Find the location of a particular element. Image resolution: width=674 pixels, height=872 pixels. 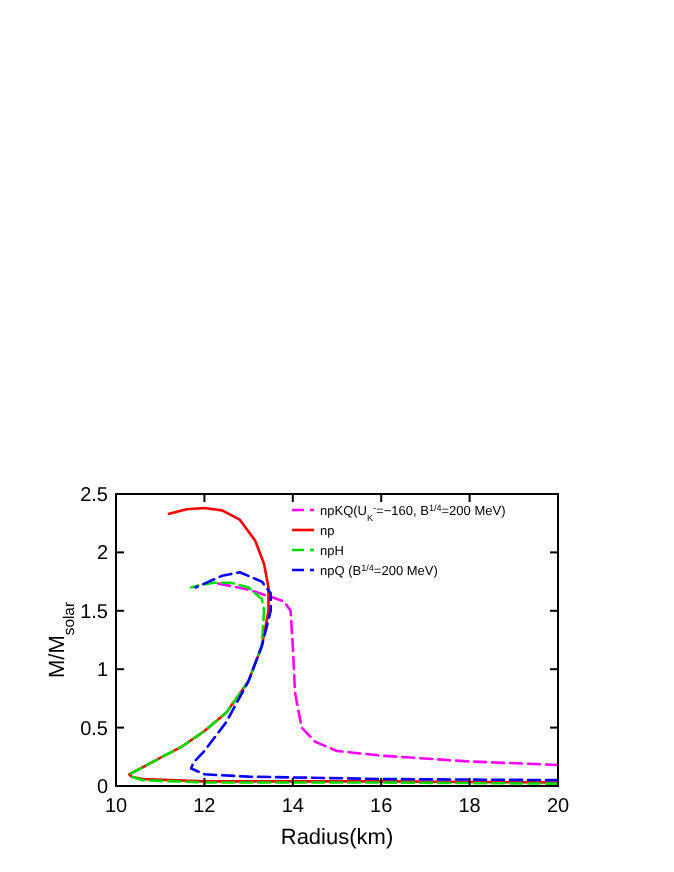

y-tick-label: 1.5 is located at coordinates (94, 612).